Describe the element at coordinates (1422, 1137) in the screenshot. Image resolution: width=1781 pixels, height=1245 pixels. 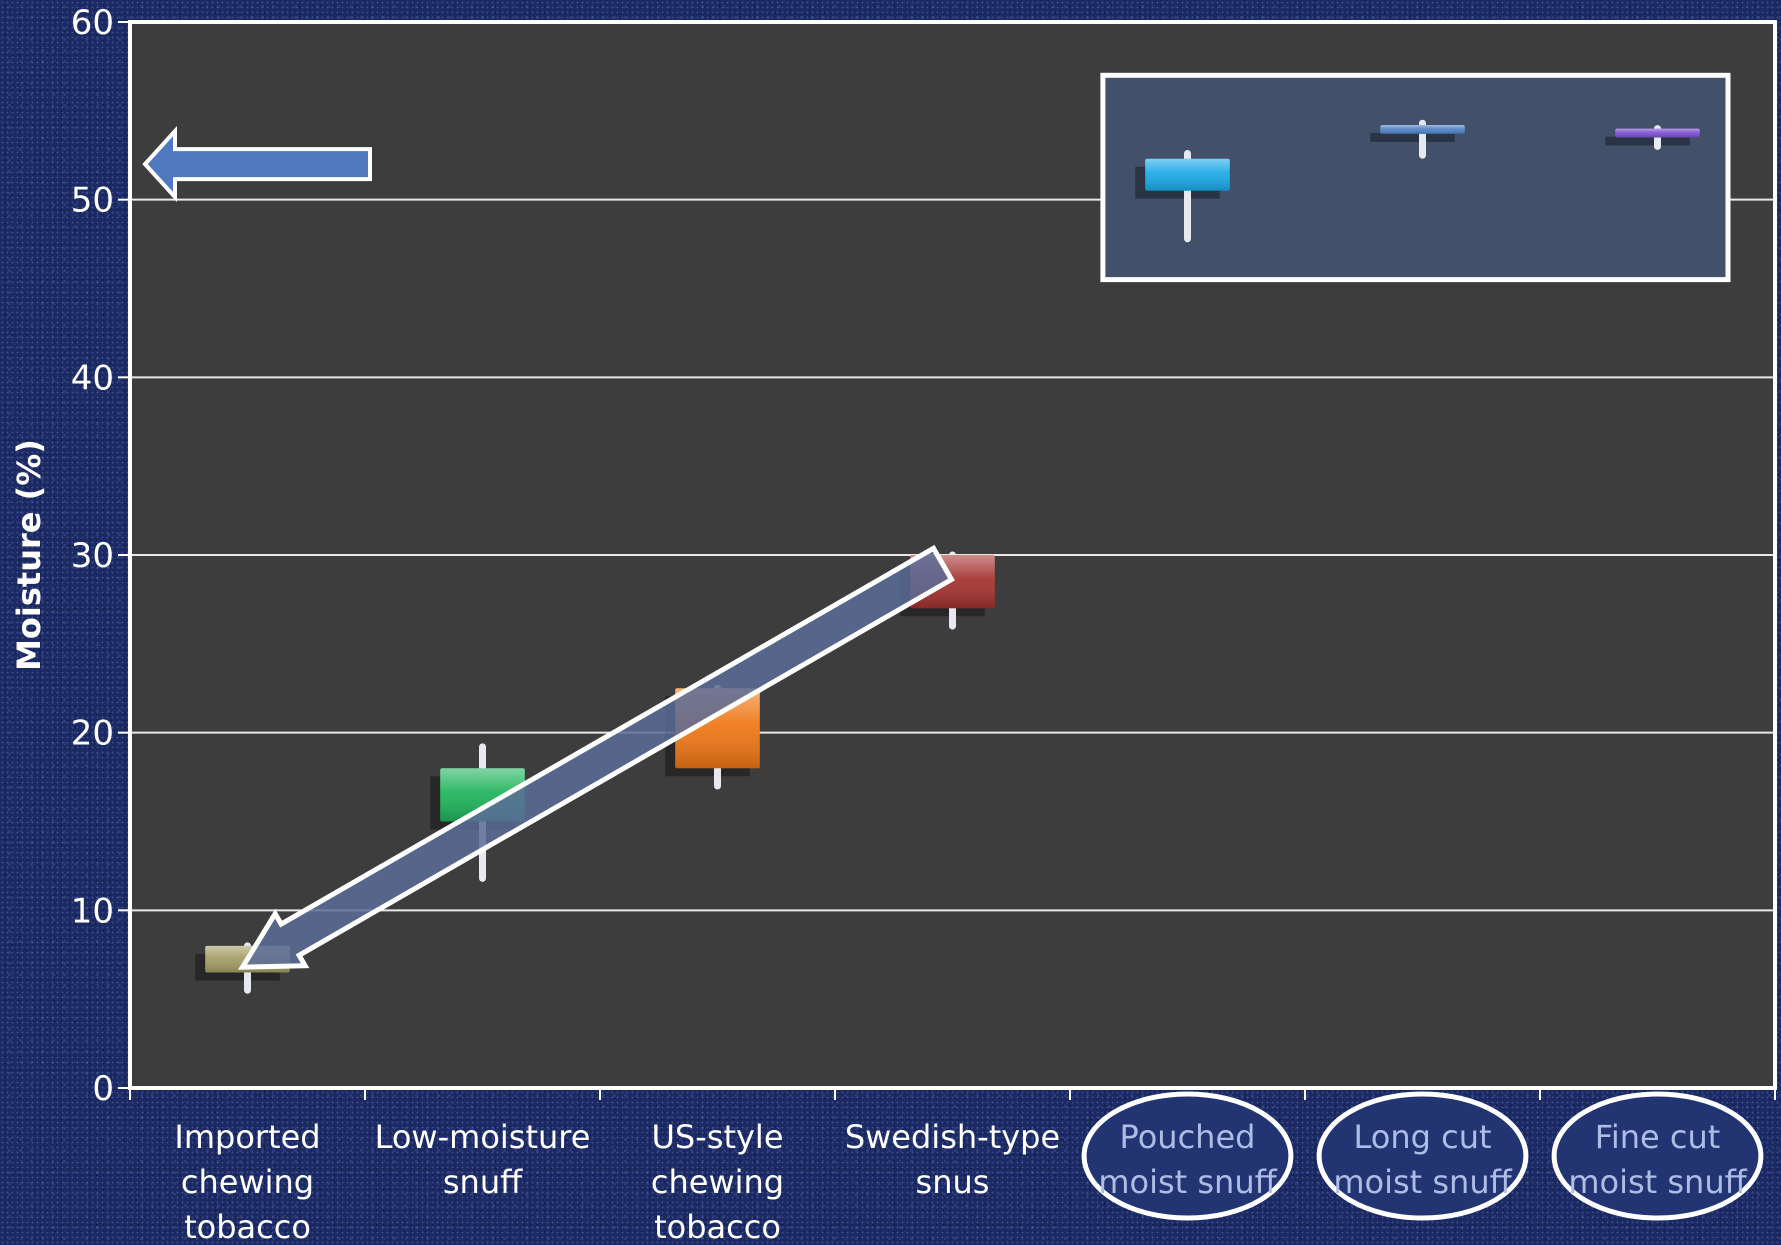
I see `x-tick-label: Long cut` at that location.